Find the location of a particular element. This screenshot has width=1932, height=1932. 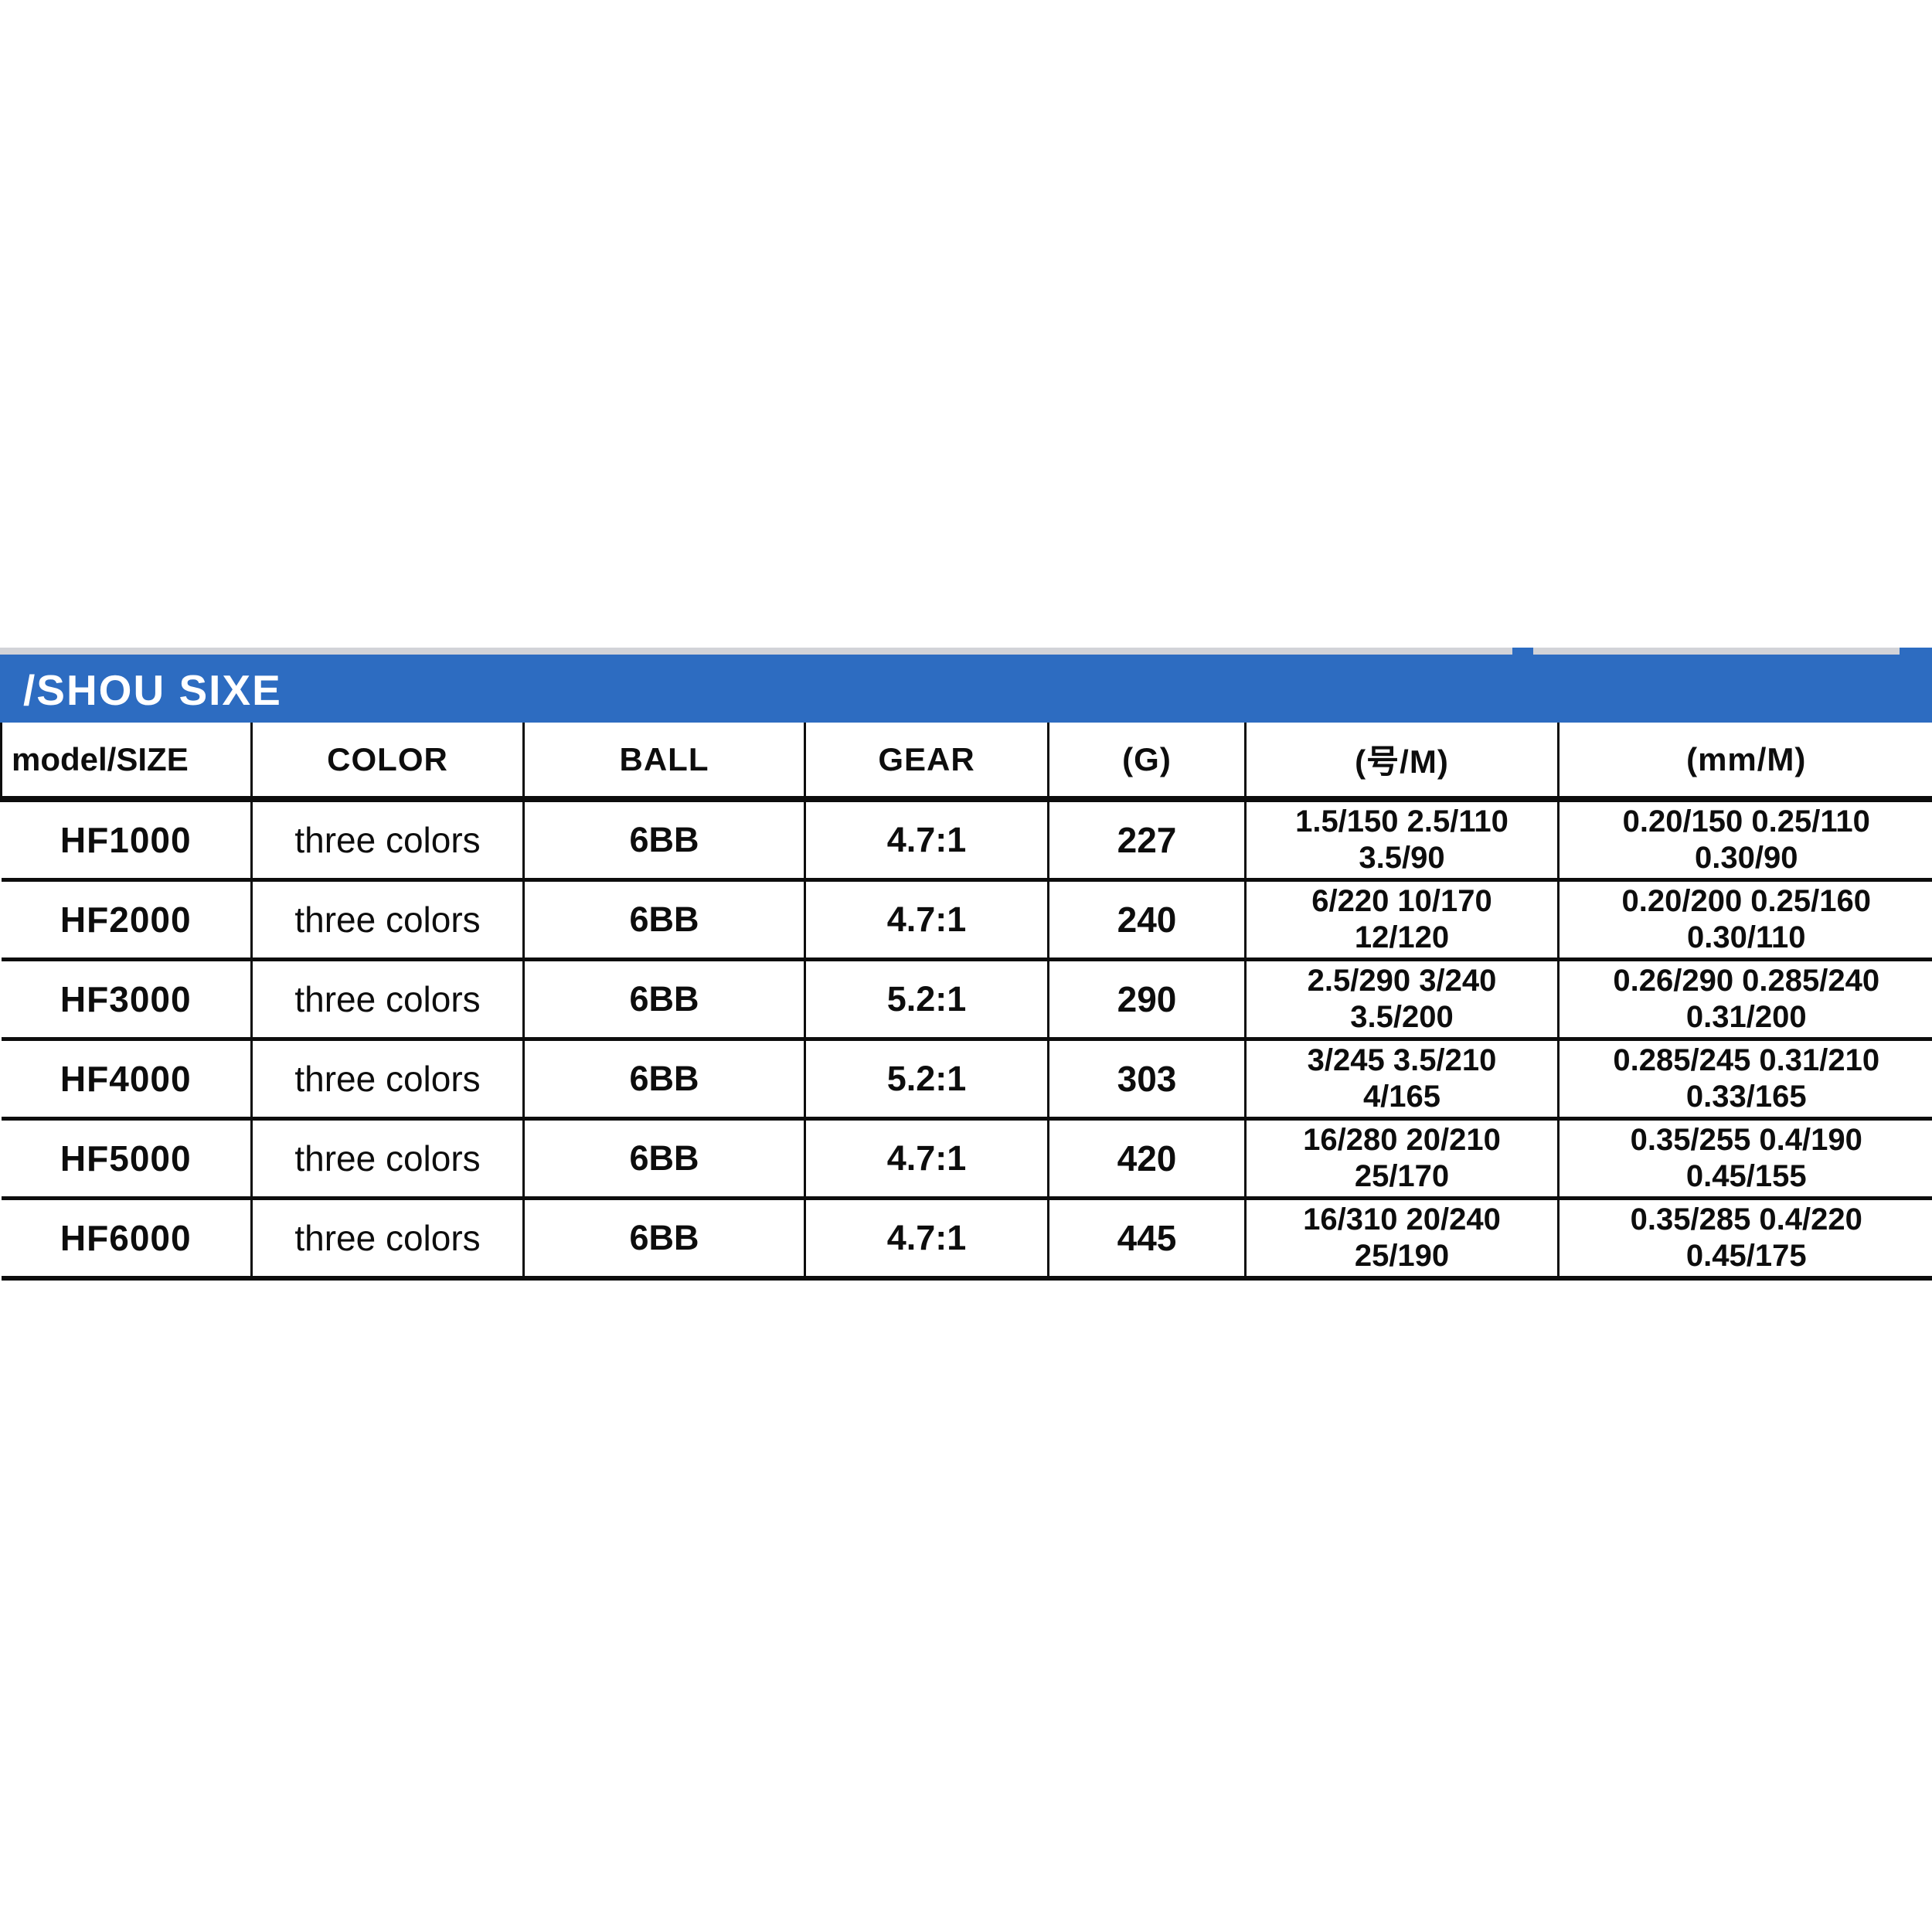

cell-weight: 290 is located at coordinates (1148, 1000).